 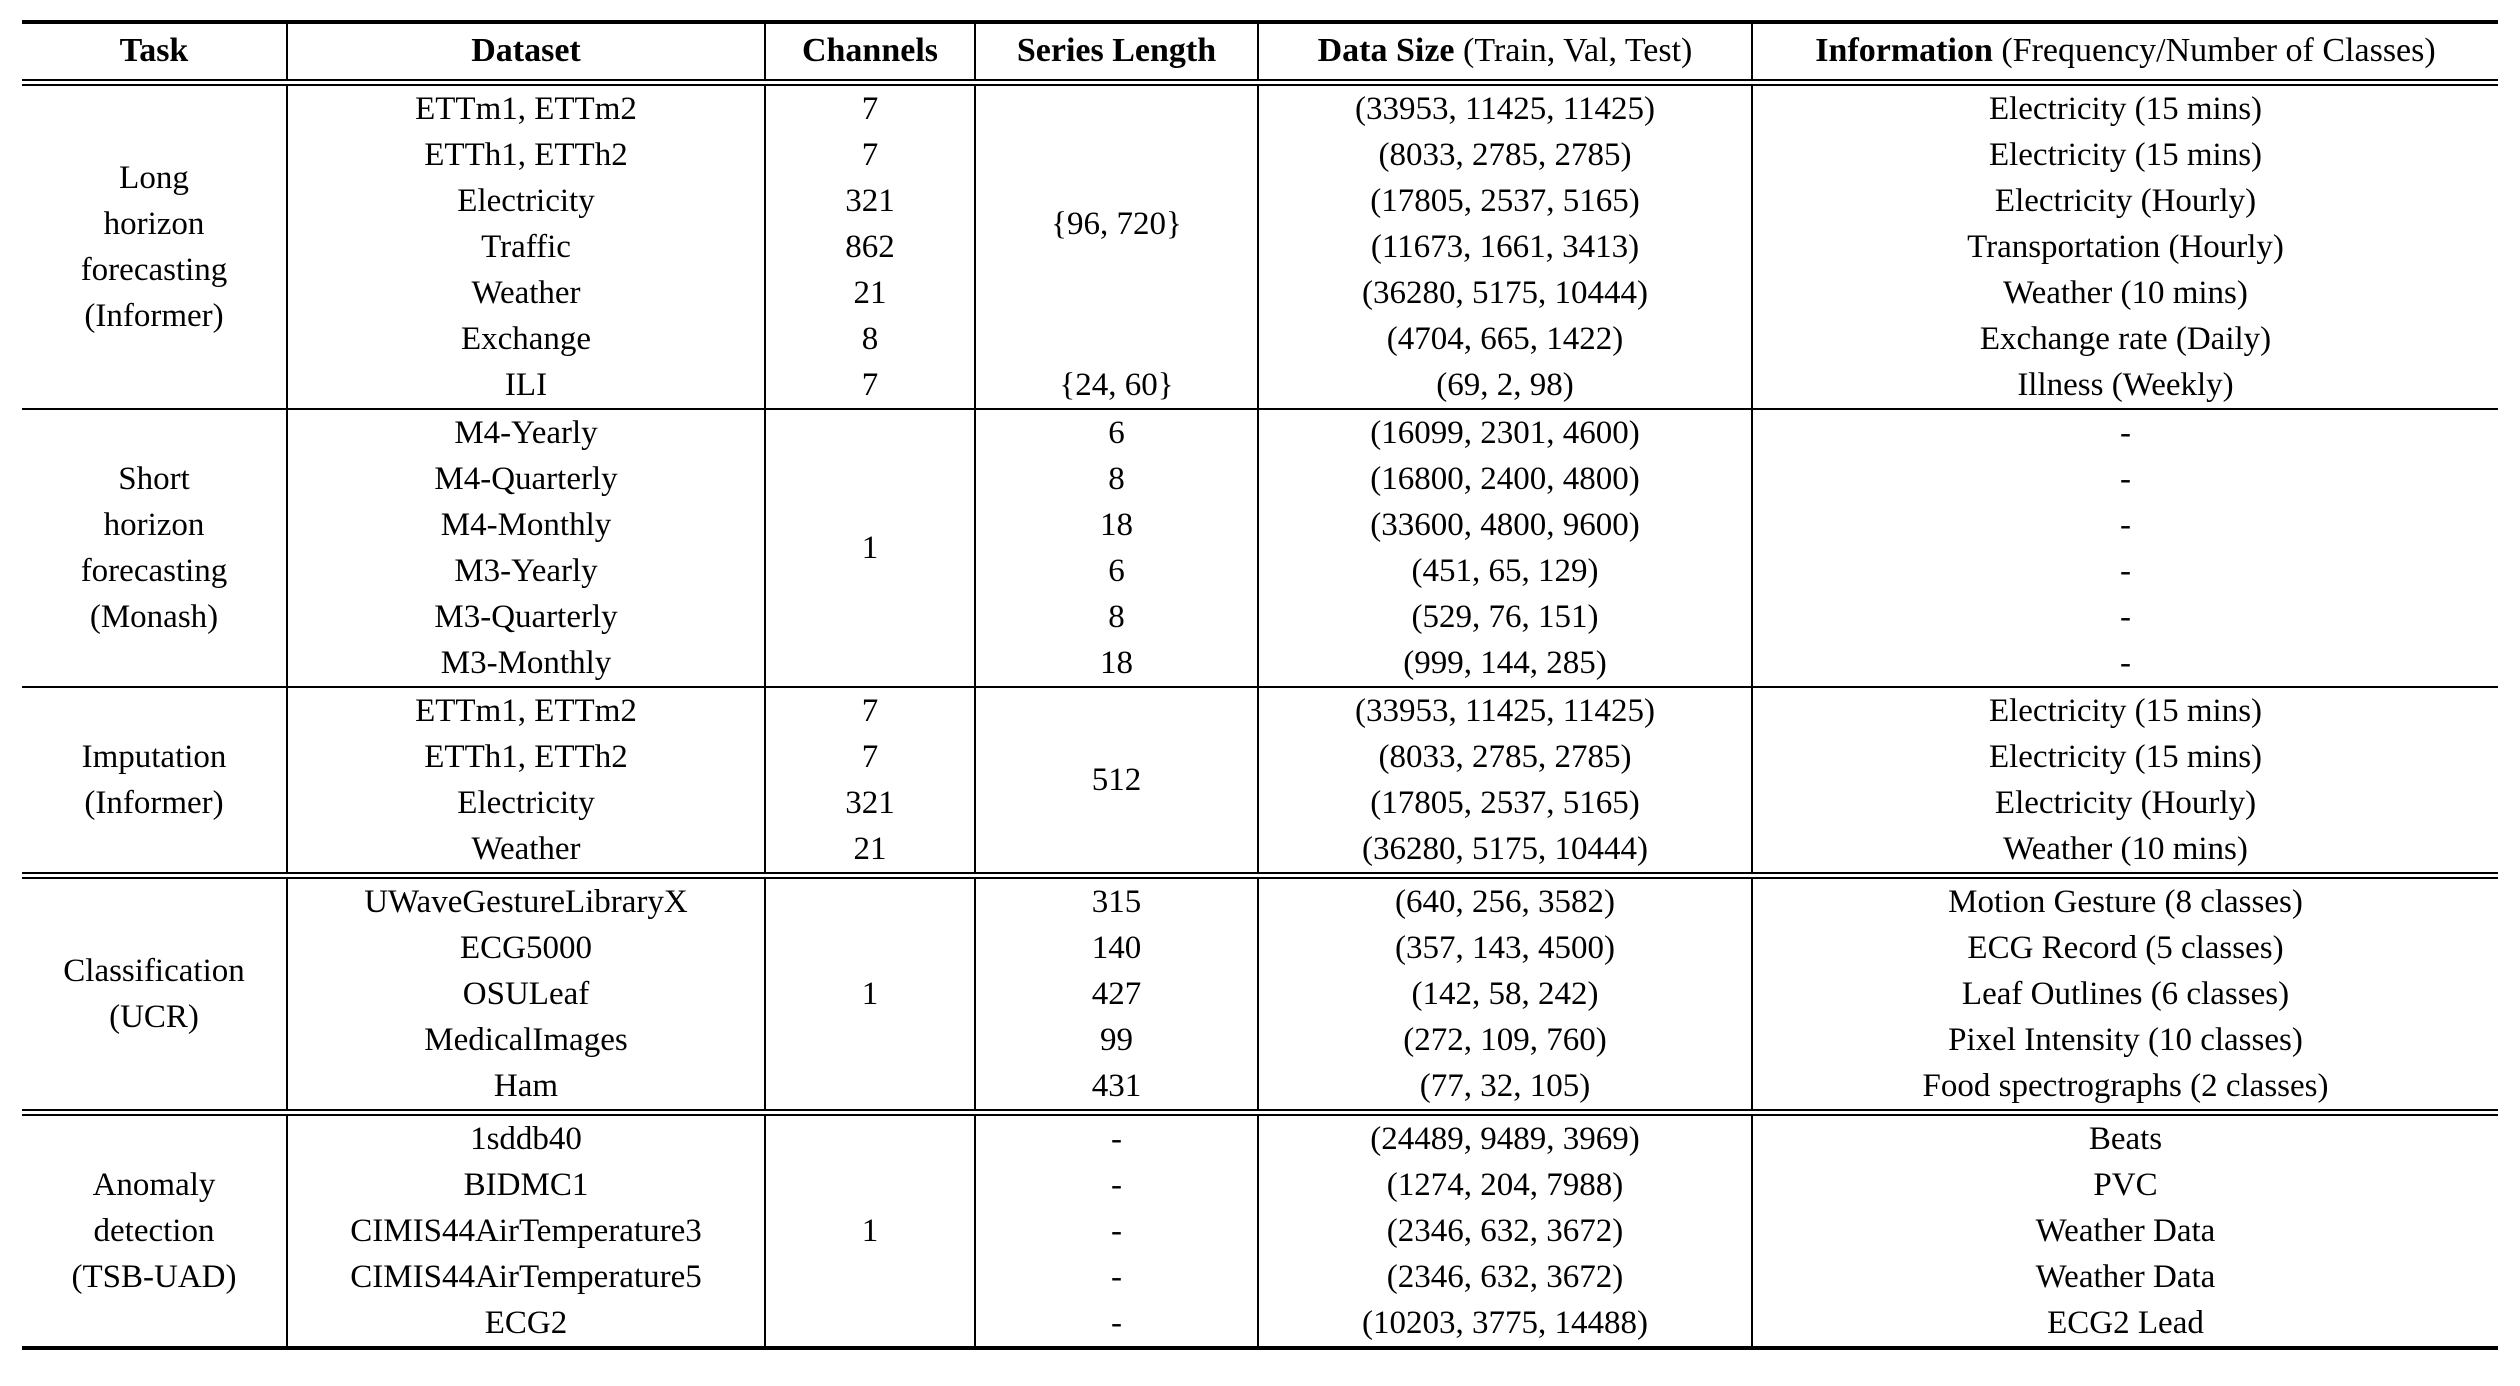 I want to click on task-cell: Imputation (Informer), so click(x=154, y=779).